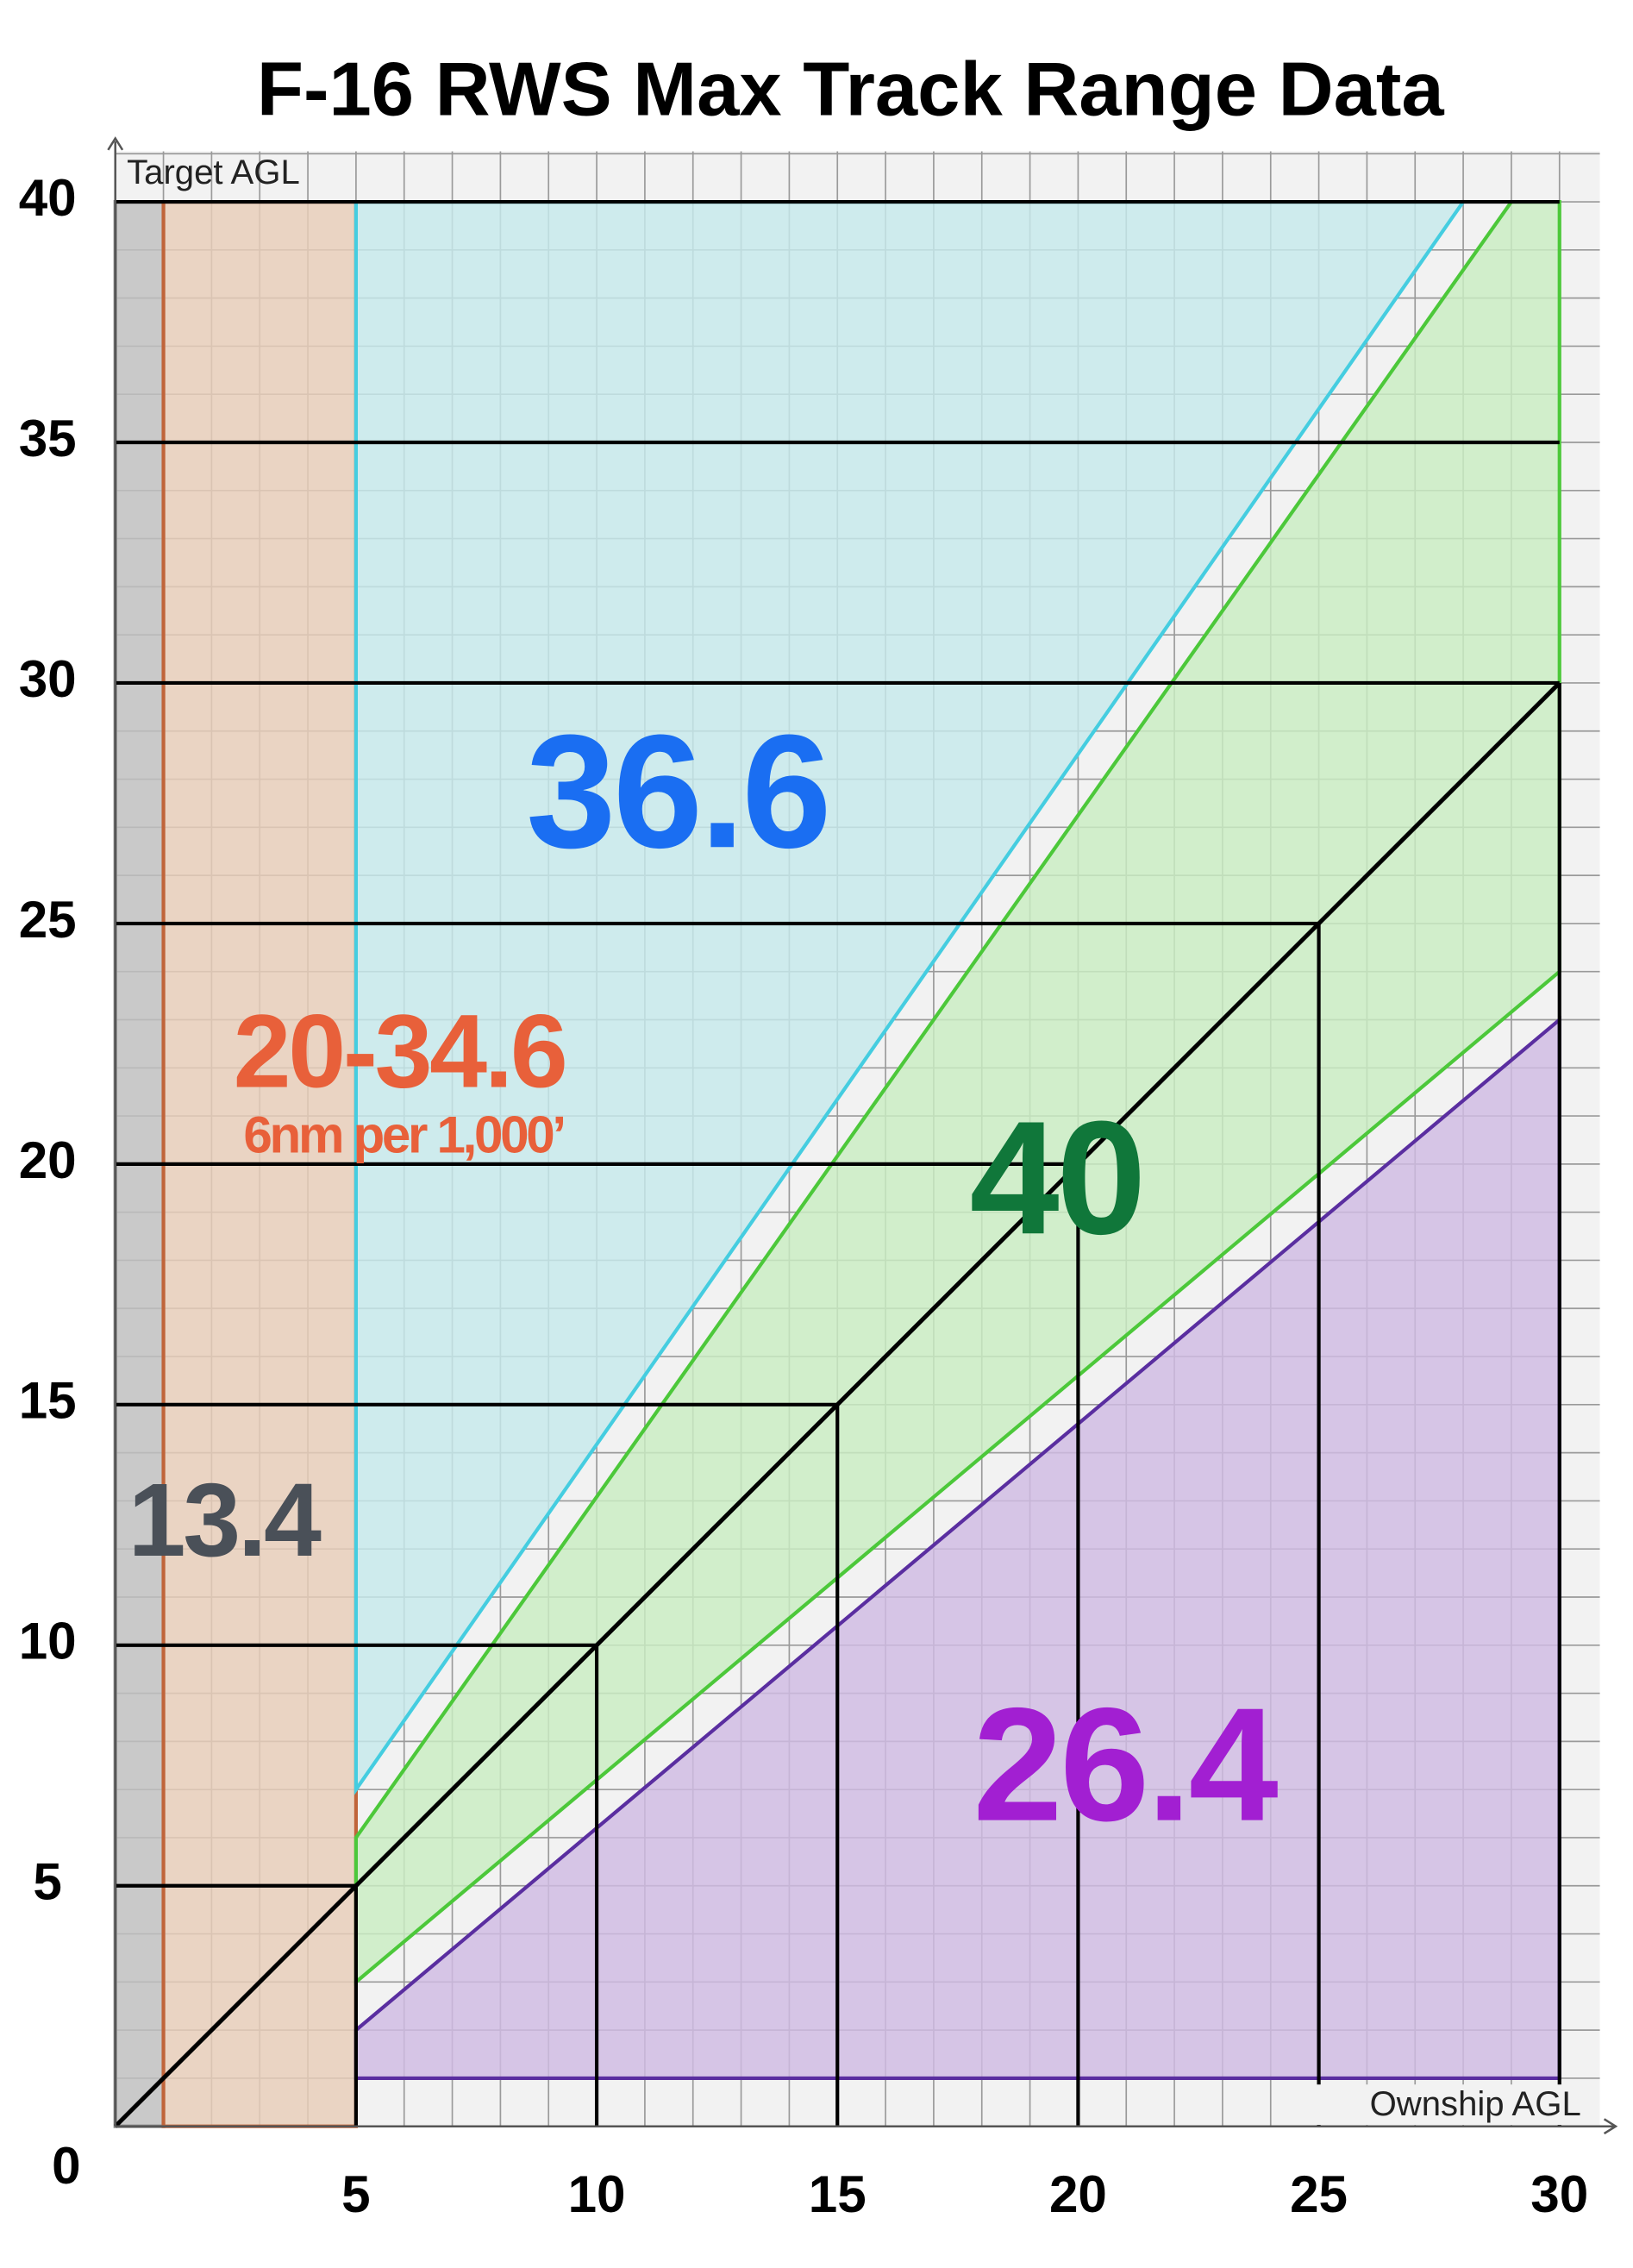  Describe the element at coordinates (1319, 2194) in the screenshot. I see `x-tick-label: 25` at that location.